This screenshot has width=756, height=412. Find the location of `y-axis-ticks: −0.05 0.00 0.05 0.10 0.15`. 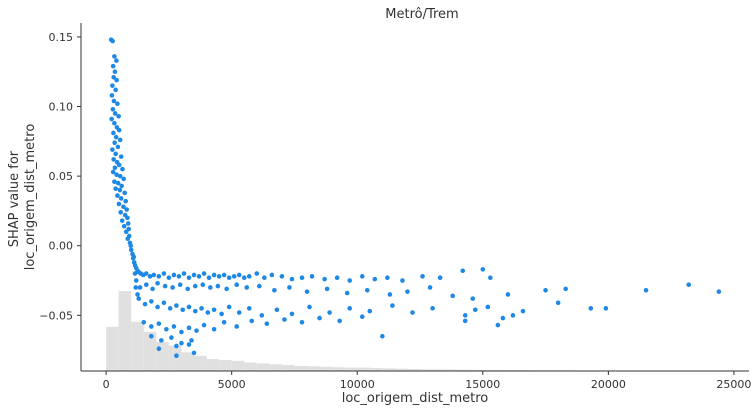

y-axis-ticks: −0.05 0.00 0.05 0.10 0.15 is located at coordinates (60, 176).